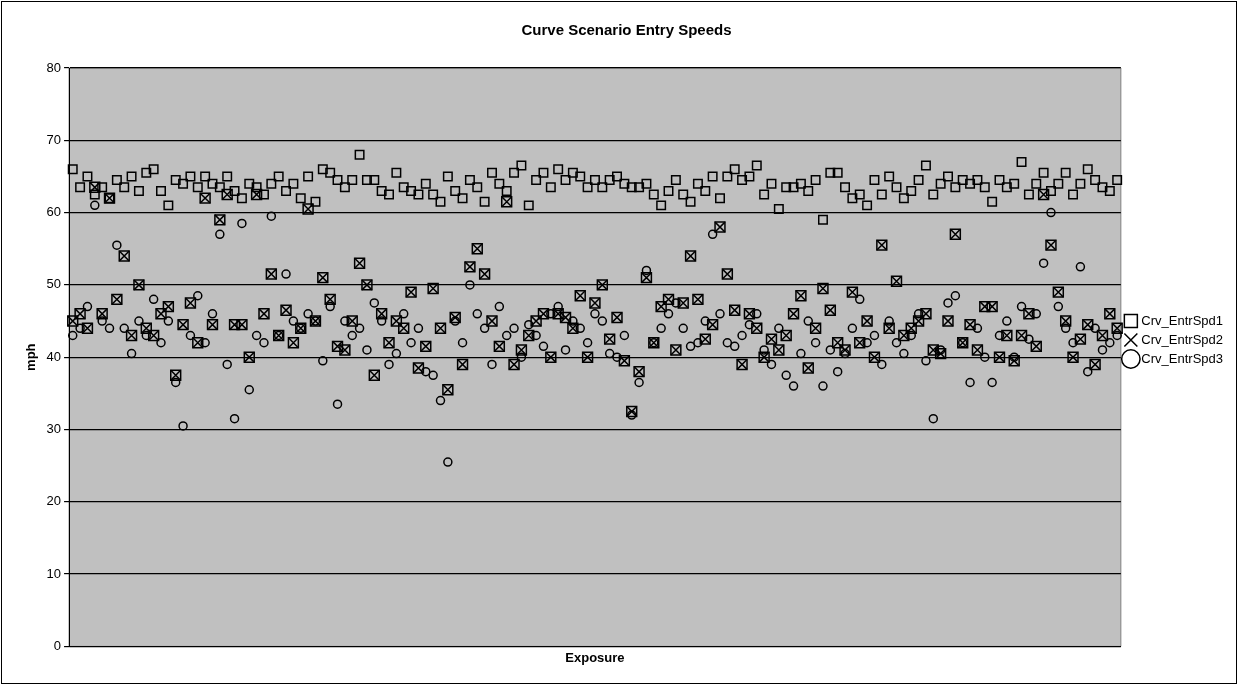  Describe the element at coordinates (57, 645) in the screenshot. I see `y-tick-label: 0` at that location.